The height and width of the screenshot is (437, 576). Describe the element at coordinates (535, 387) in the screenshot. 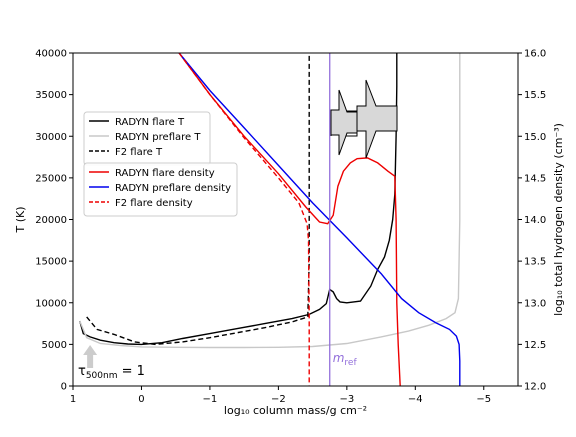

I see `y-right-tick-label: 12.0` at that location.